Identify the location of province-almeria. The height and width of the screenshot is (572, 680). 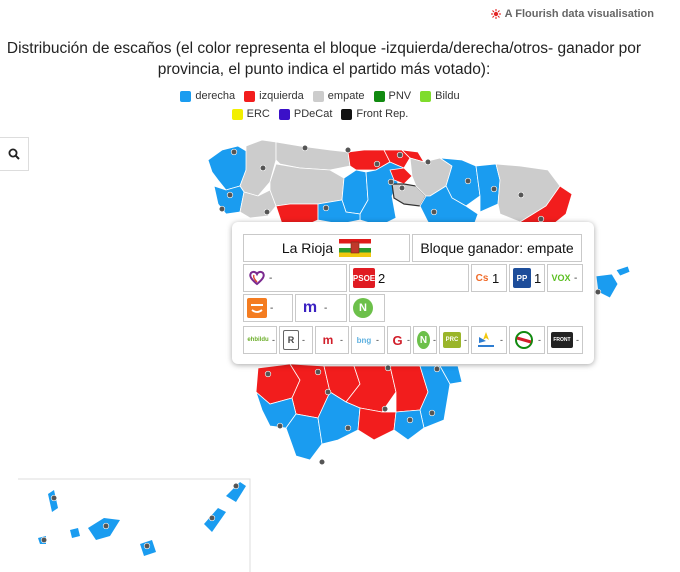
(409, 425).